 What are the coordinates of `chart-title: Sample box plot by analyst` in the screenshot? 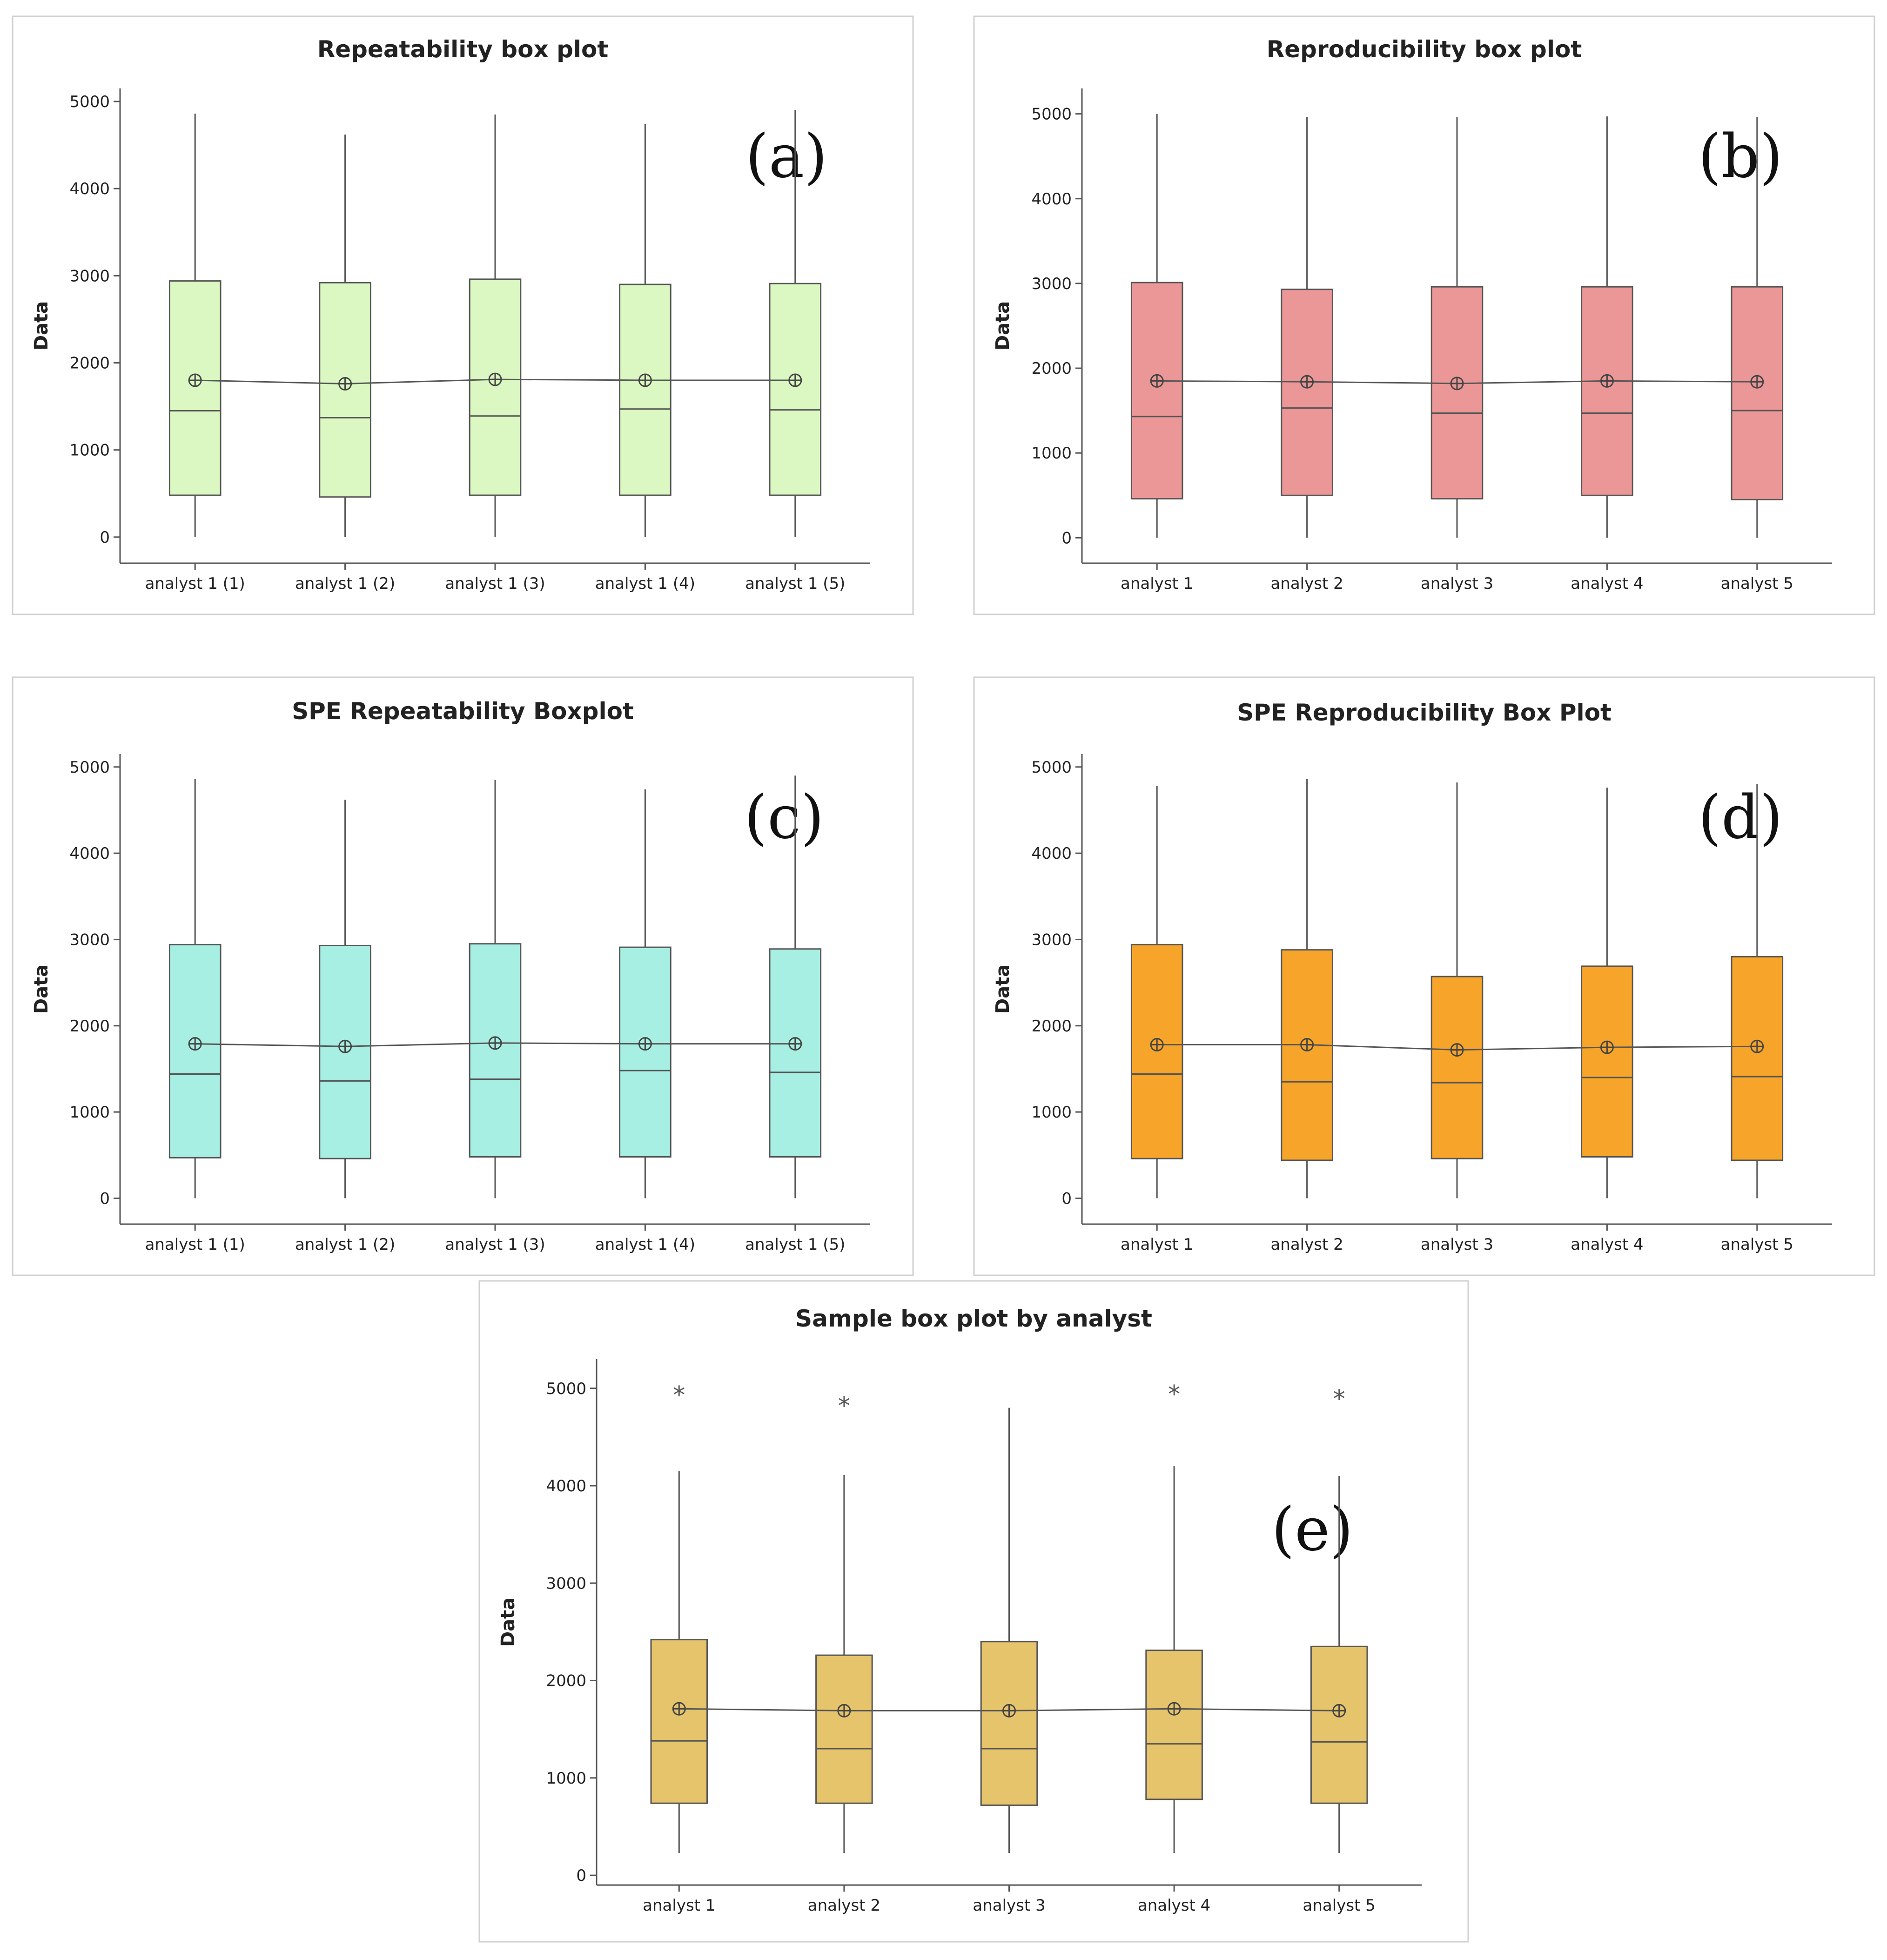 It's located at (973, 1318).